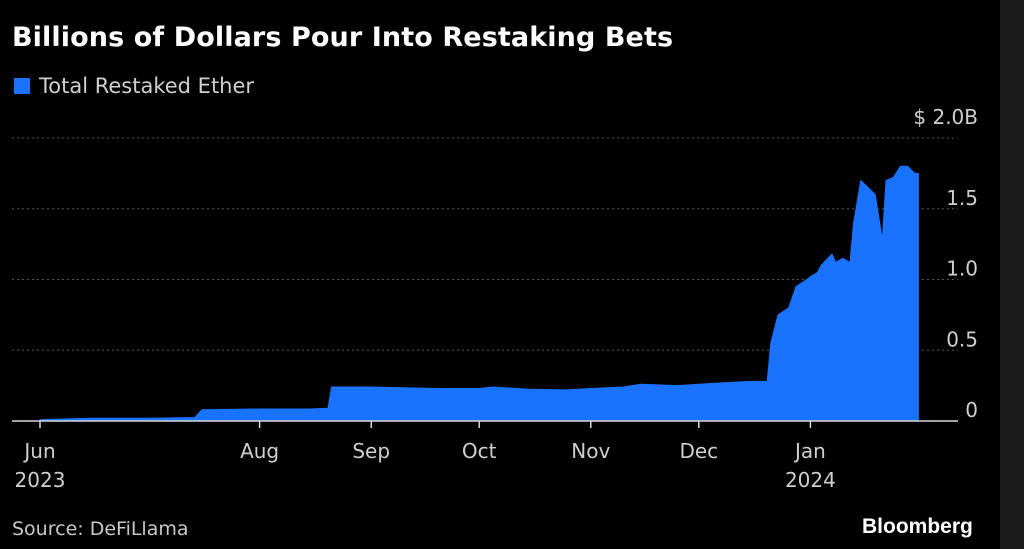 The height and width of the screenshot is (549, 1024). Describe the element at coordinates (917, 526) in the screenshot. I see `bloomberg-logo: Bloomberg` at that location.